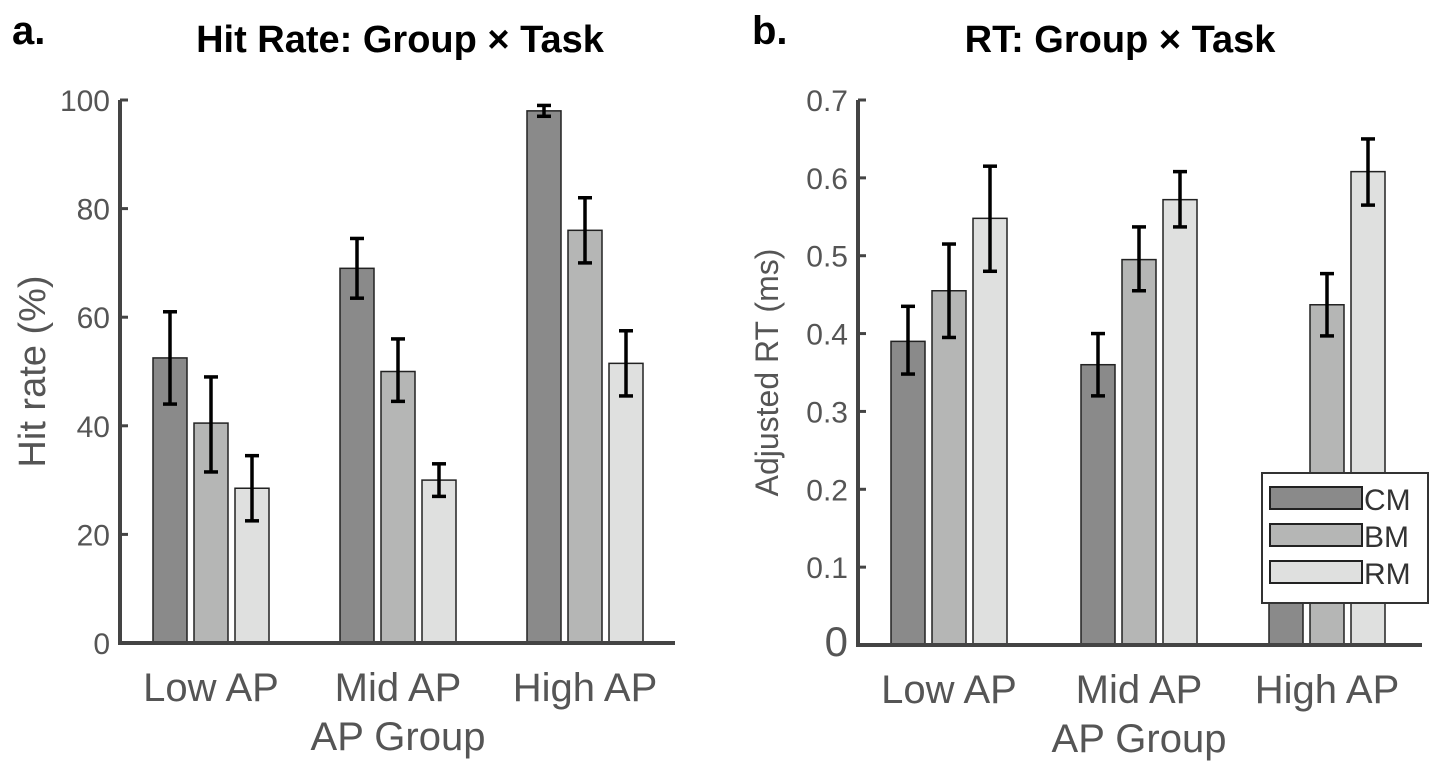 The height and width of the screenshot is (767, 1430). What do you see at coordinates (1316, 498) in the screenshot?
I see `legend-swatch-cm` at bounding box center [1316, 498].